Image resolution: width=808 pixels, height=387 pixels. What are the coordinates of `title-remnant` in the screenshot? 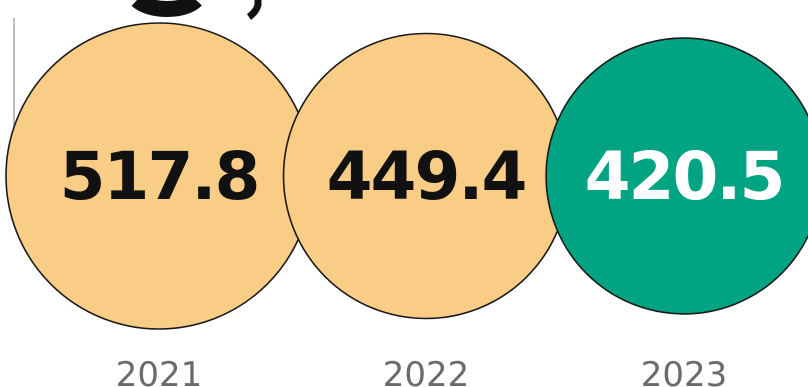 It's located at (196, 10).